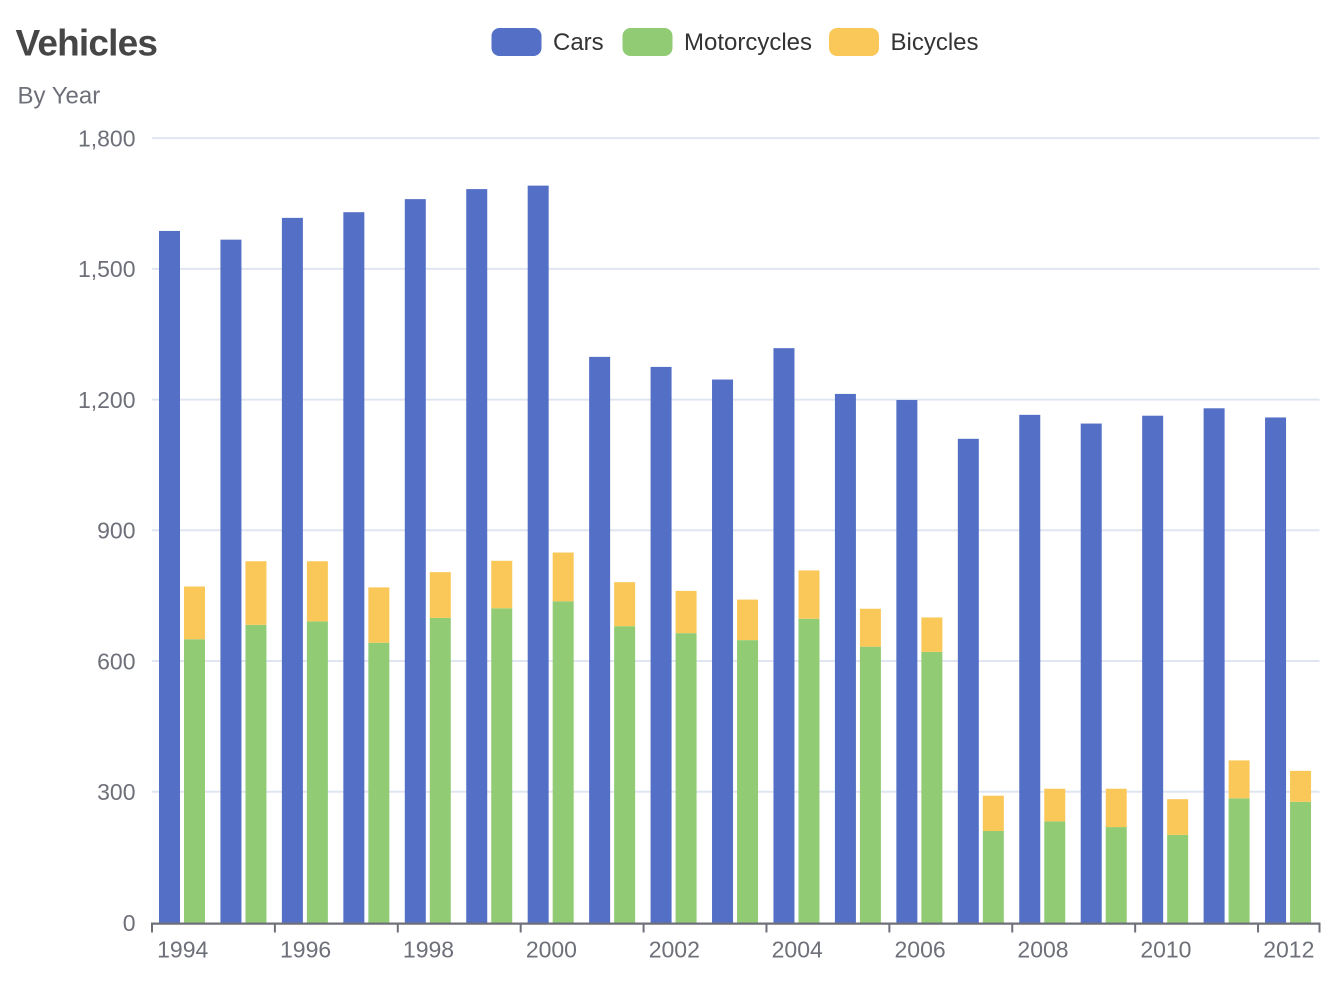 The image size is (1340, 984). What do you see at coordinates (428, 950) in the screenshot?
I see `svg-text: 1998` at bounding box center [428, 950].